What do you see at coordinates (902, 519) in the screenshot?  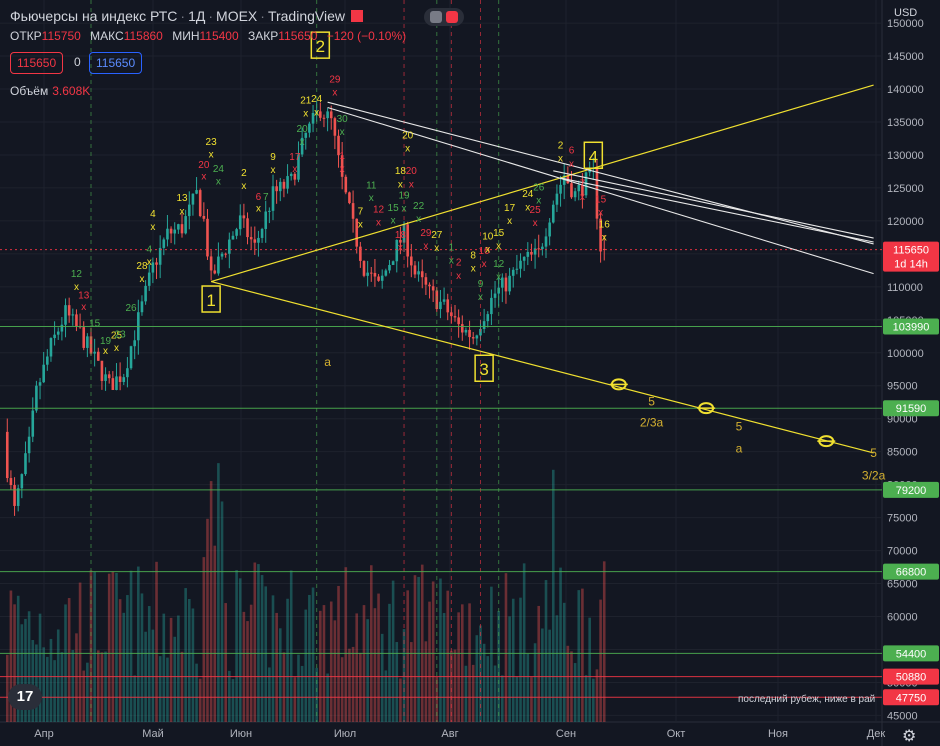 I see `y-tick-label: 75000` at bounding box center [902, 519].